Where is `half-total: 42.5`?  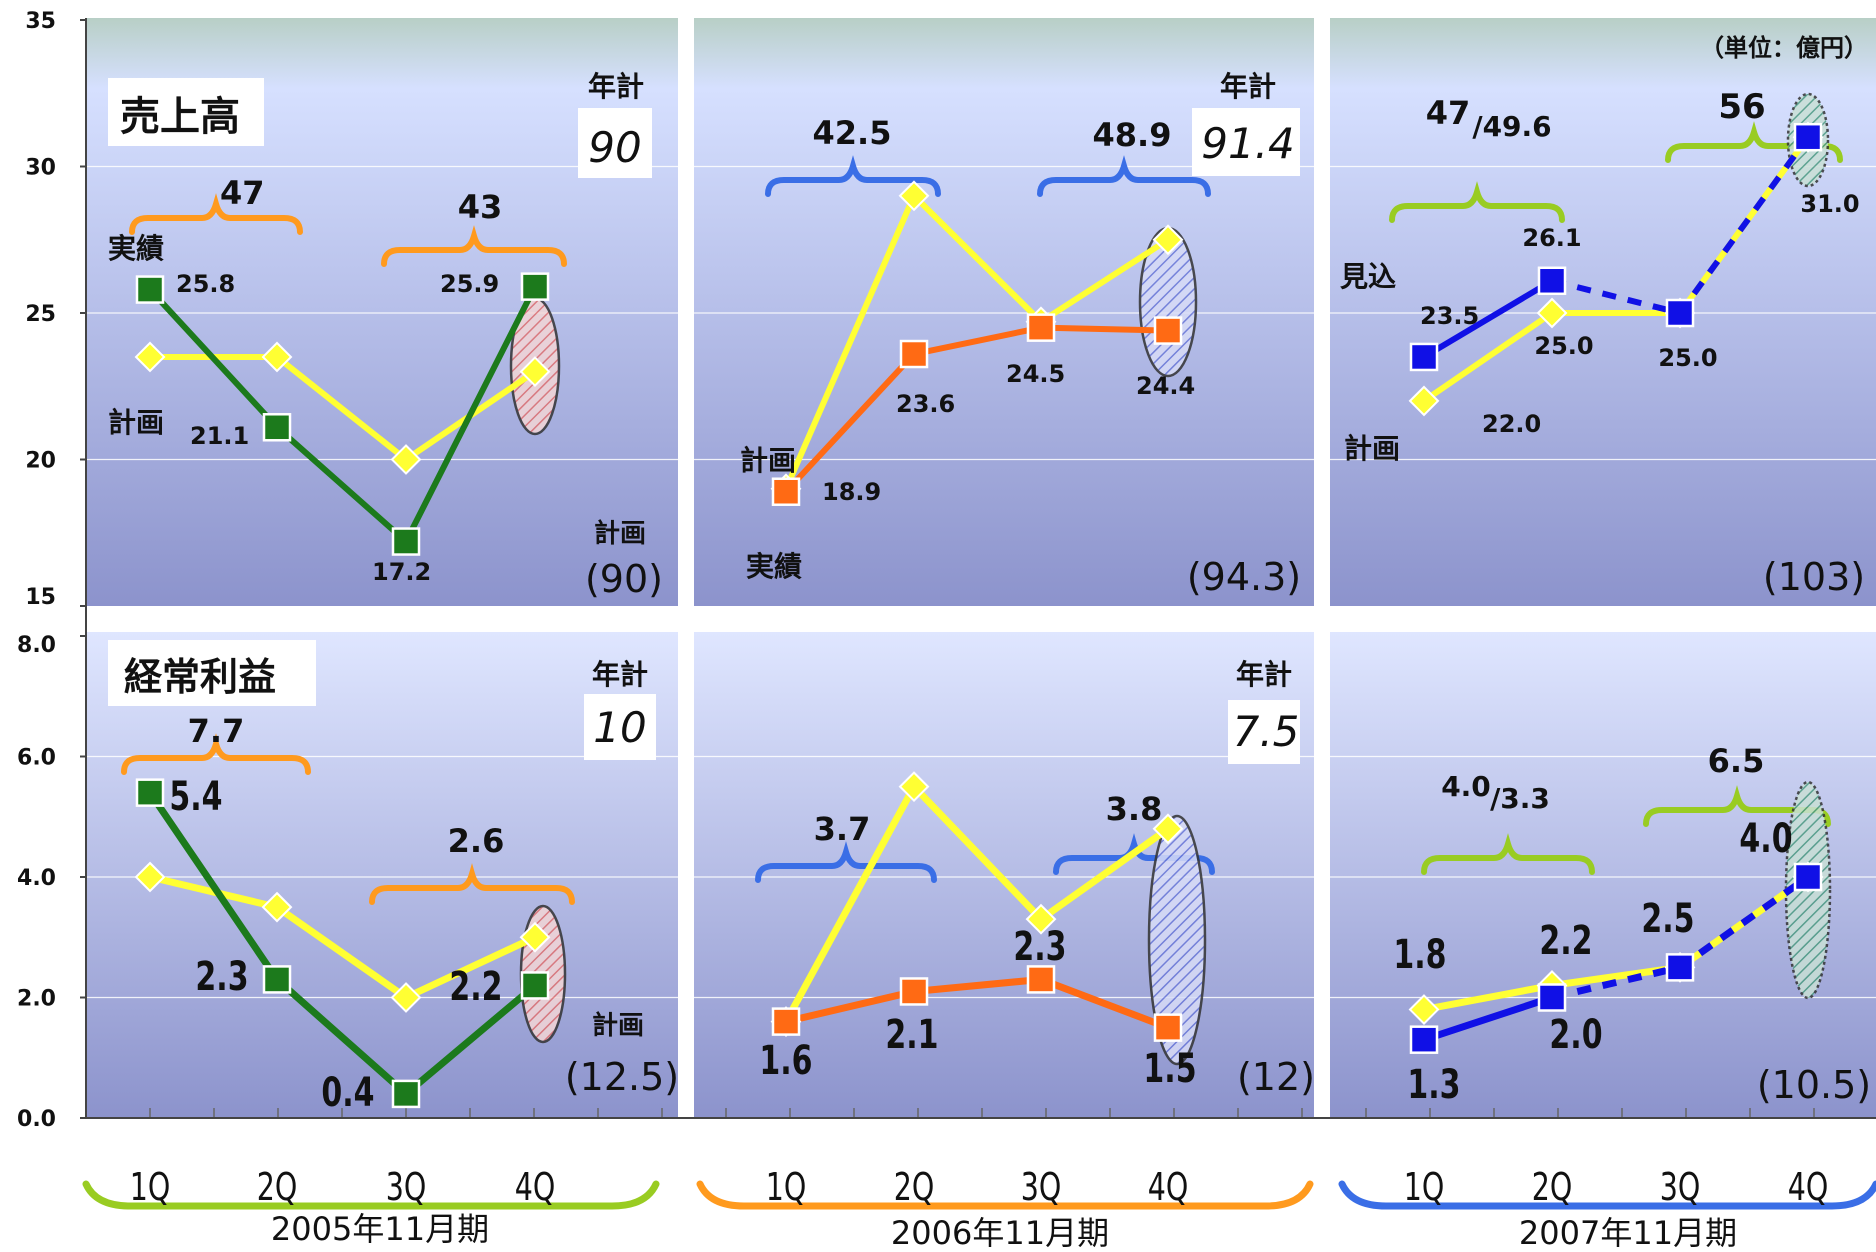
half-total: 42.5 is located at coordinates (852, 133).